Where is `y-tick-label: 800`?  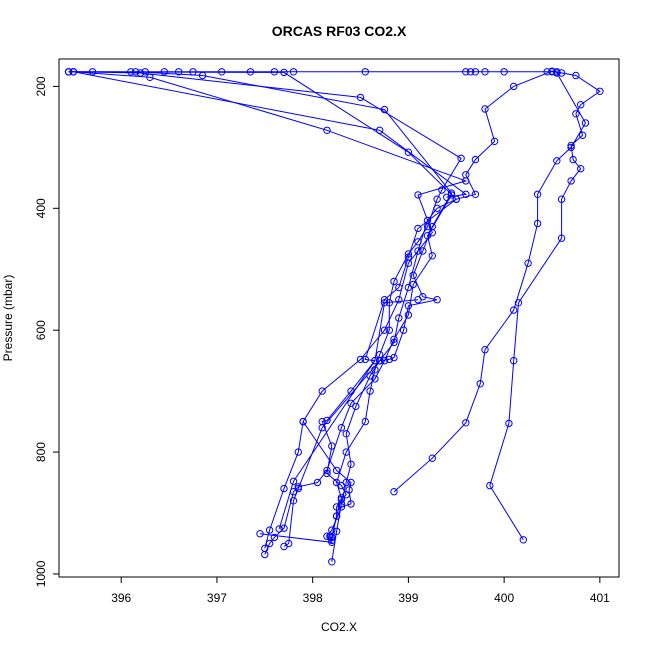
y-tick-label: 800 is located at coordinates (41, 452).